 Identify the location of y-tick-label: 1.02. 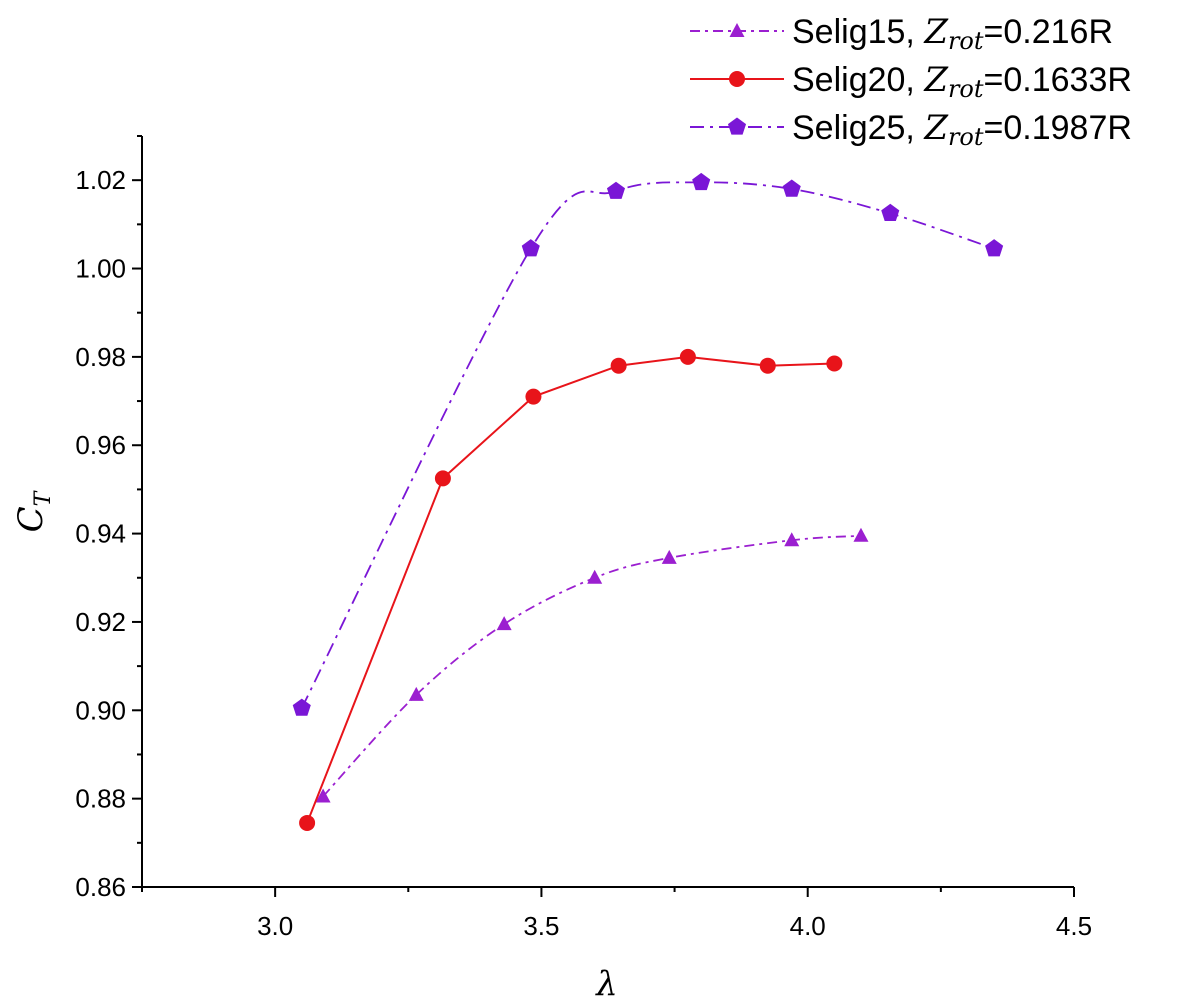
(100, 180).